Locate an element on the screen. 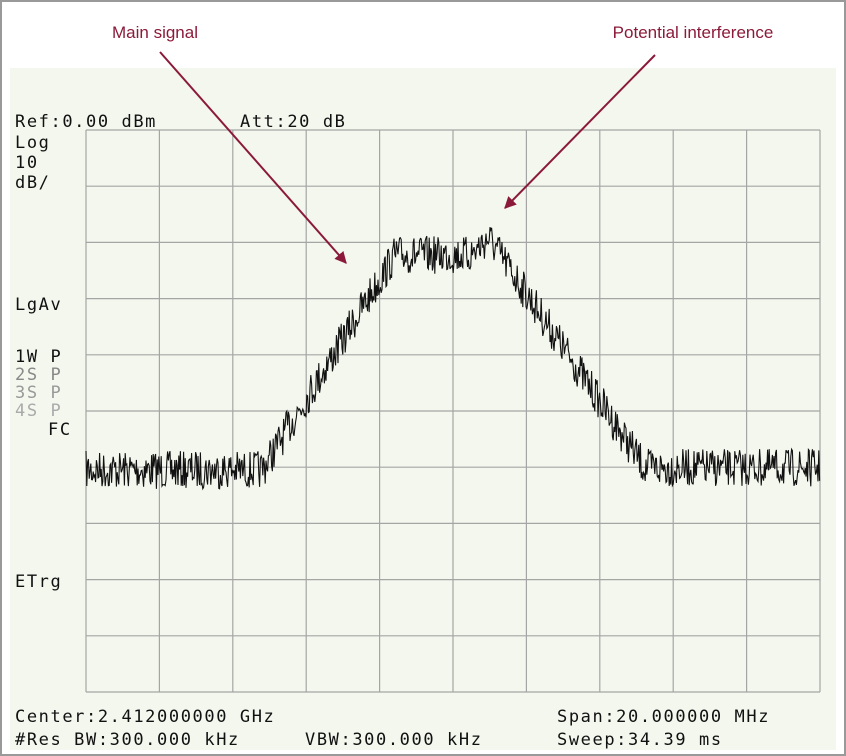 Image resolution: width=846 pixels, height=756 pixels. span: Span:20.000000 MHz is located at coordinates (663, 717).